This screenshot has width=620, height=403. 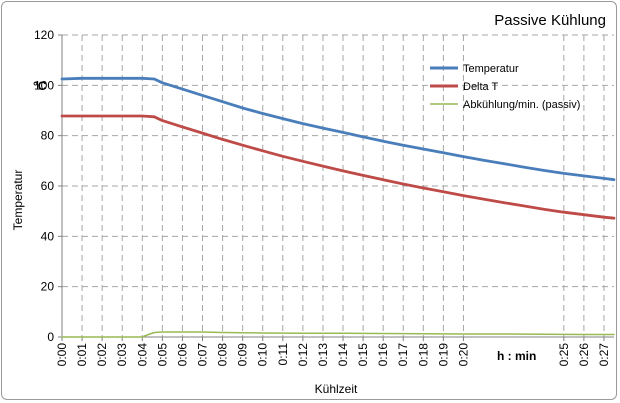 What do you see at coordinates (584, 355) in the screenshot?
I see `x-tick-label: 0:26` at bounding box center [584, 355].